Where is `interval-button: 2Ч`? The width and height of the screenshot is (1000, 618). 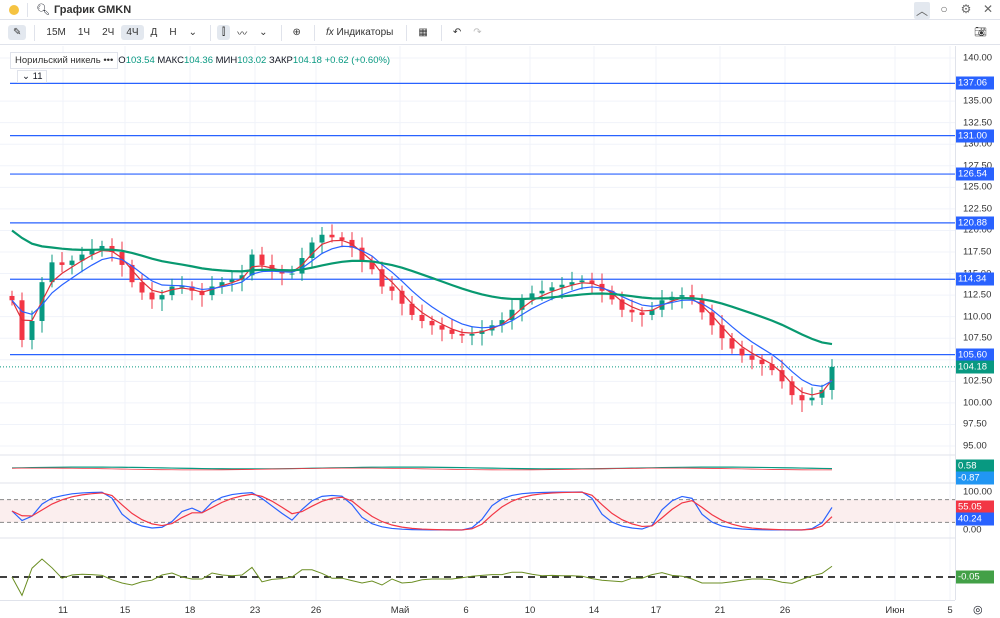 interval-button: 2Ч is located at coordinates (108, 32).